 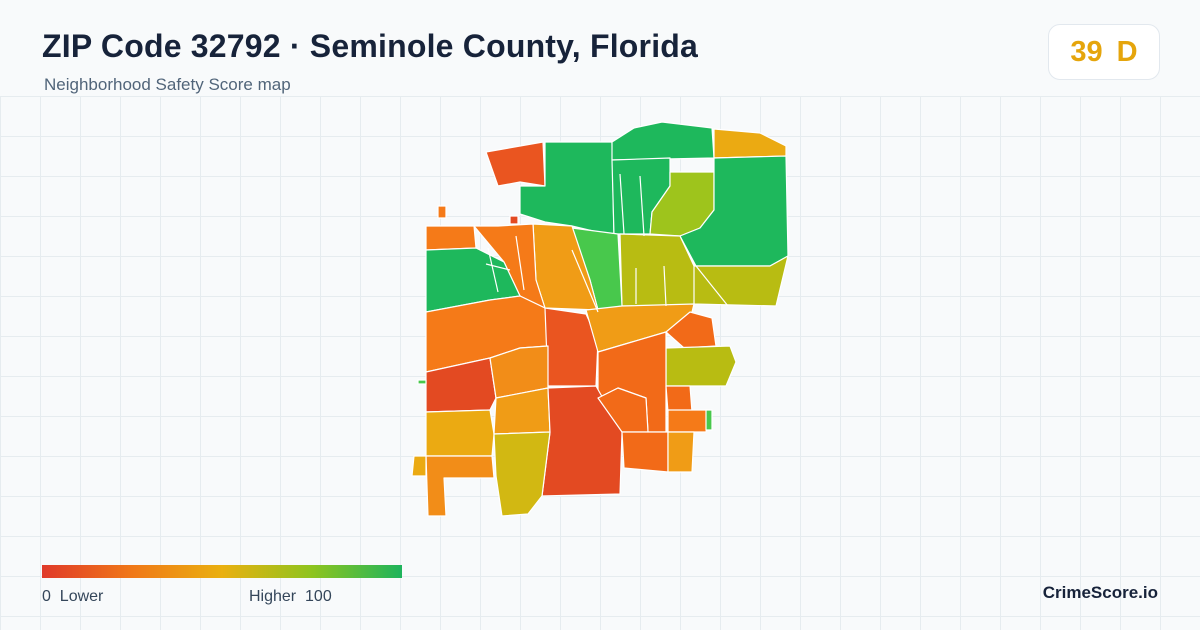 I want to click on region-mid-orange-small, so click(x=519, y=372).